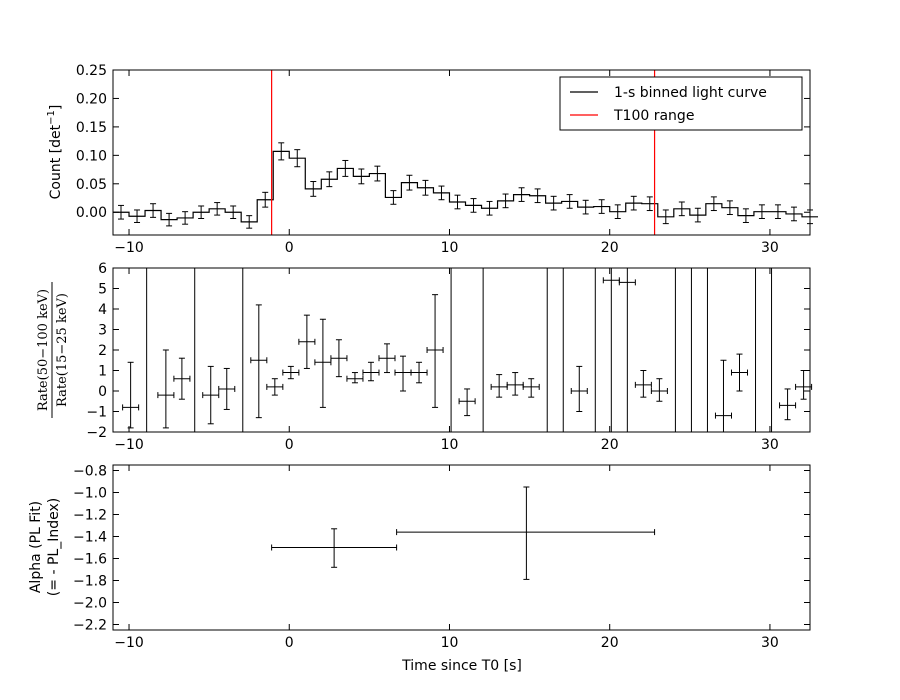  Describe the element at coordinates (91, 185) in the screenshot. I see `y-tick-label: 0.05` at that location.